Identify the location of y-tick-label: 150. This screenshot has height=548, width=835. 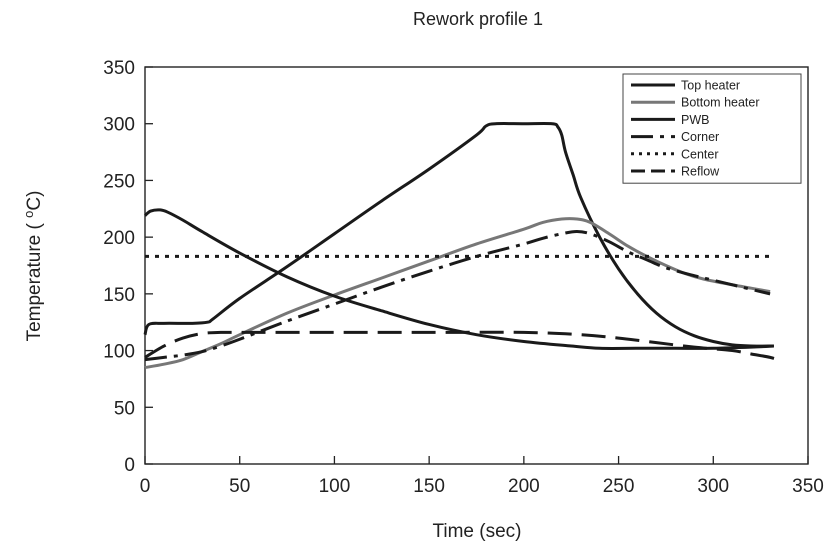
(119, 295).